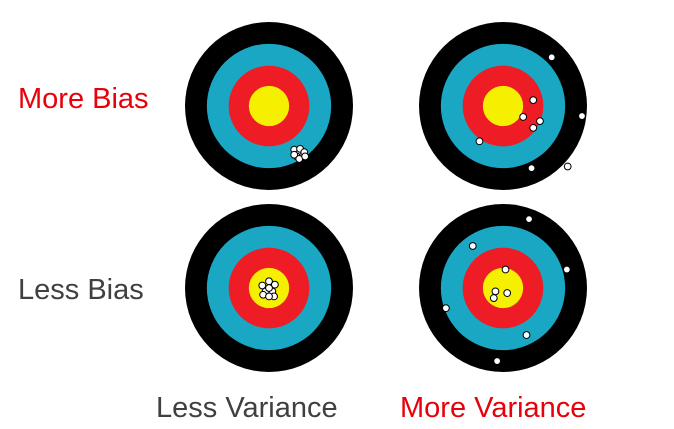 This screenshot has width=674, height=429. Describe the element at coordinates (81, 290) in the screenshot. I see `less-bias-label: Less Bias` at that location.